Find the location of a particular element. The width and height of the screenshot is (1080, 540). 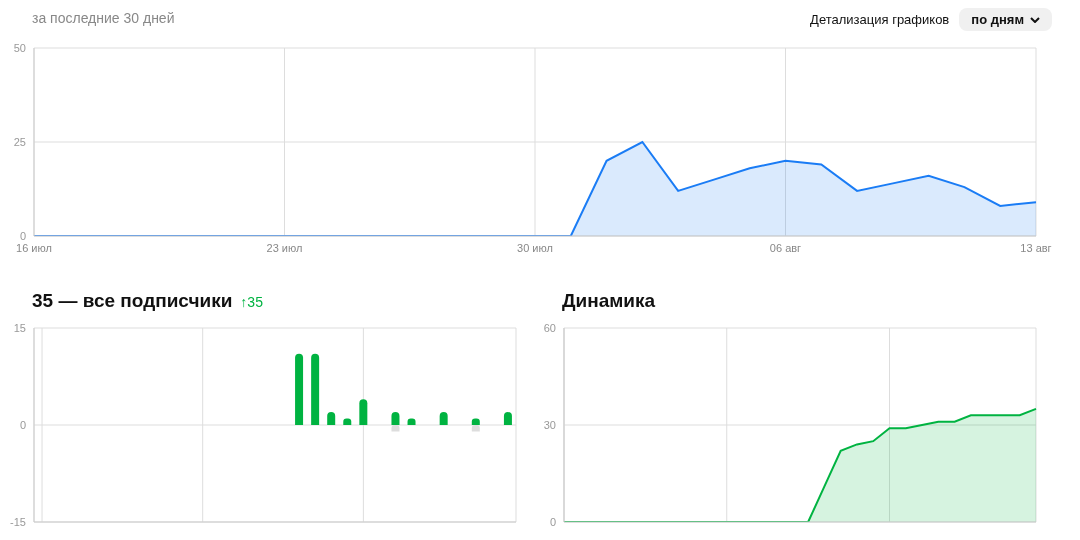

y-tick-label: 25 is located at coordinates (19, 141).